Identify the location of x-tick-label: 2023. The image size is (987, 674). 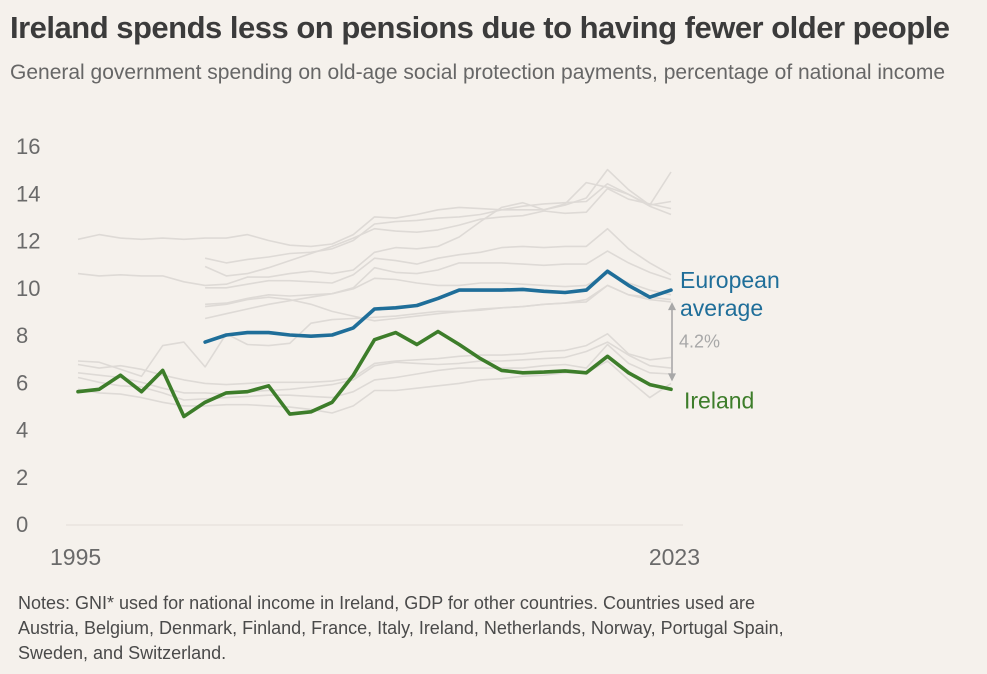
(674, 557).